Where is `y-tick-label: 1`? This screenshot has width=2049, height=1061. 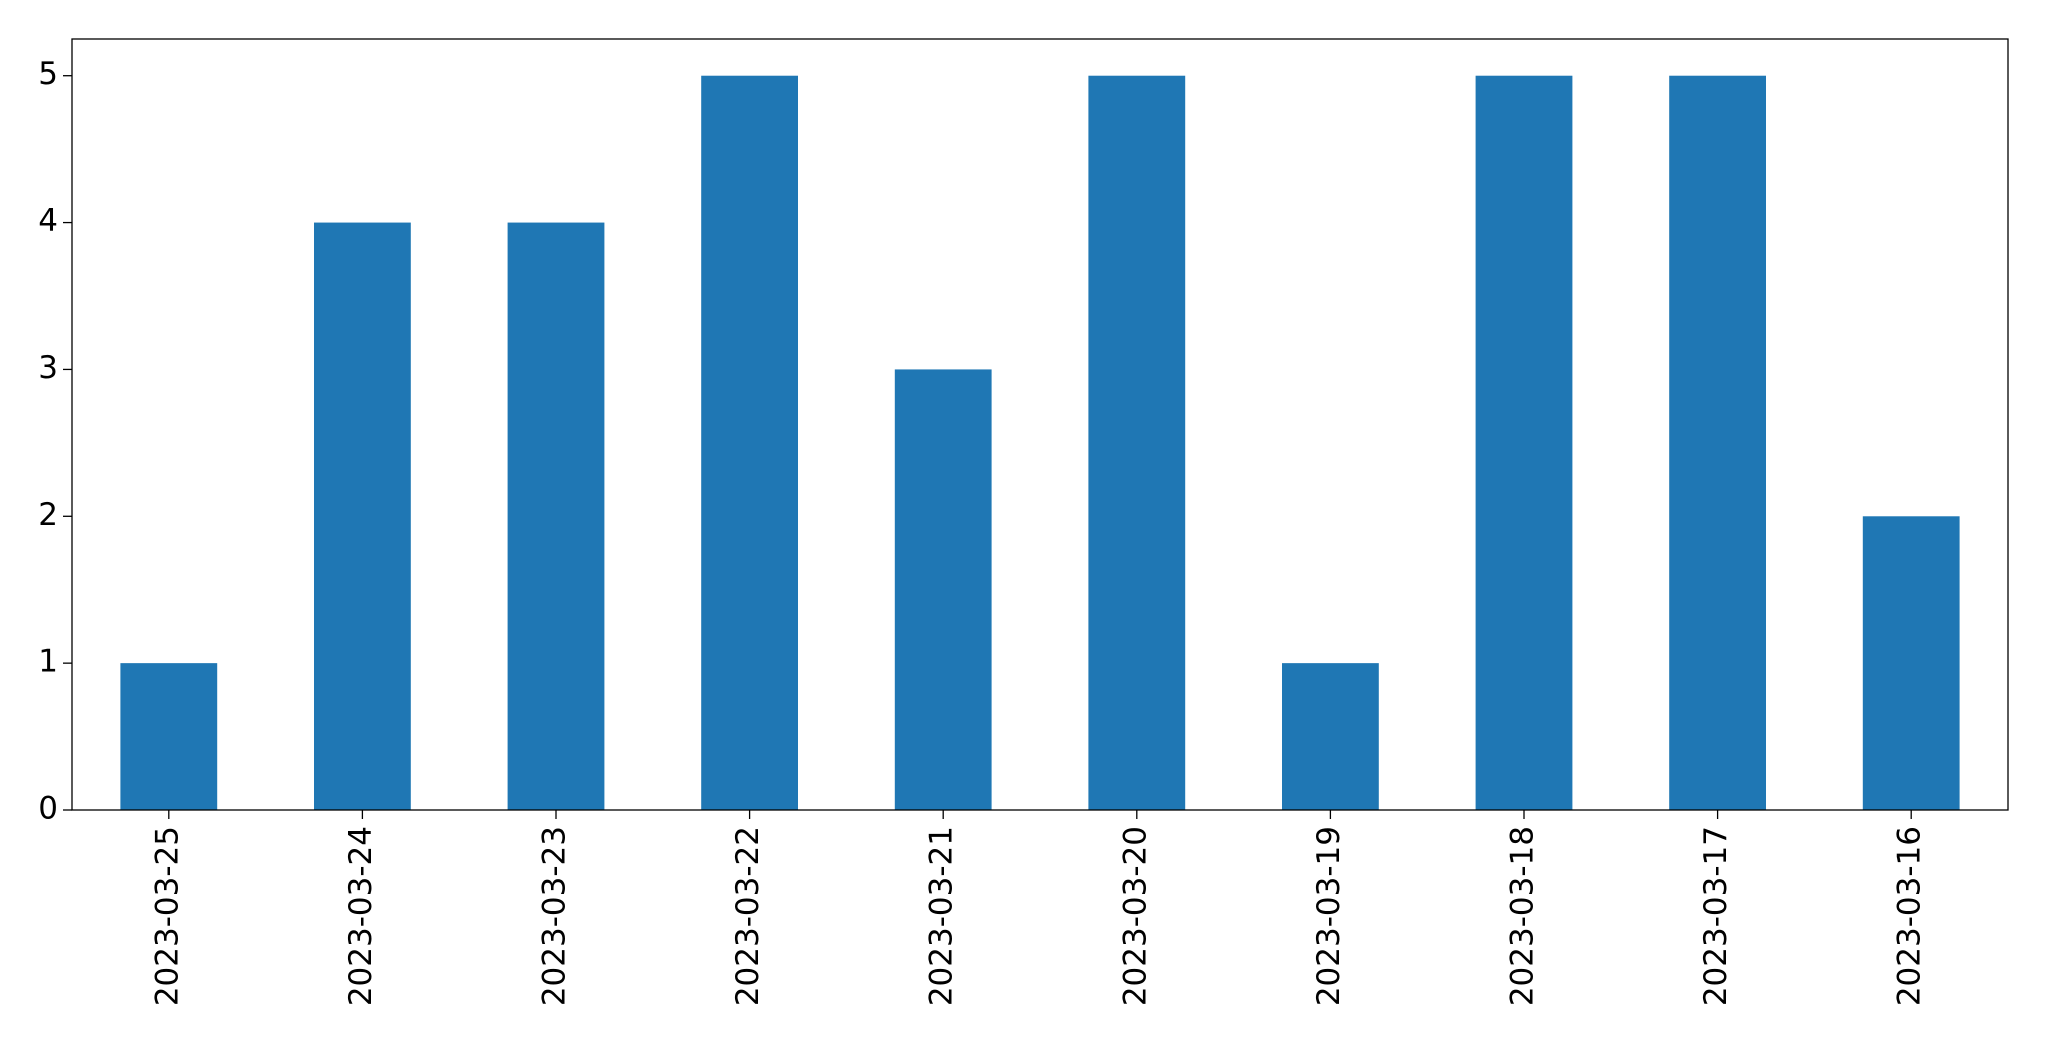 y-tick-label: 1 is located at coordinates (48, 662).